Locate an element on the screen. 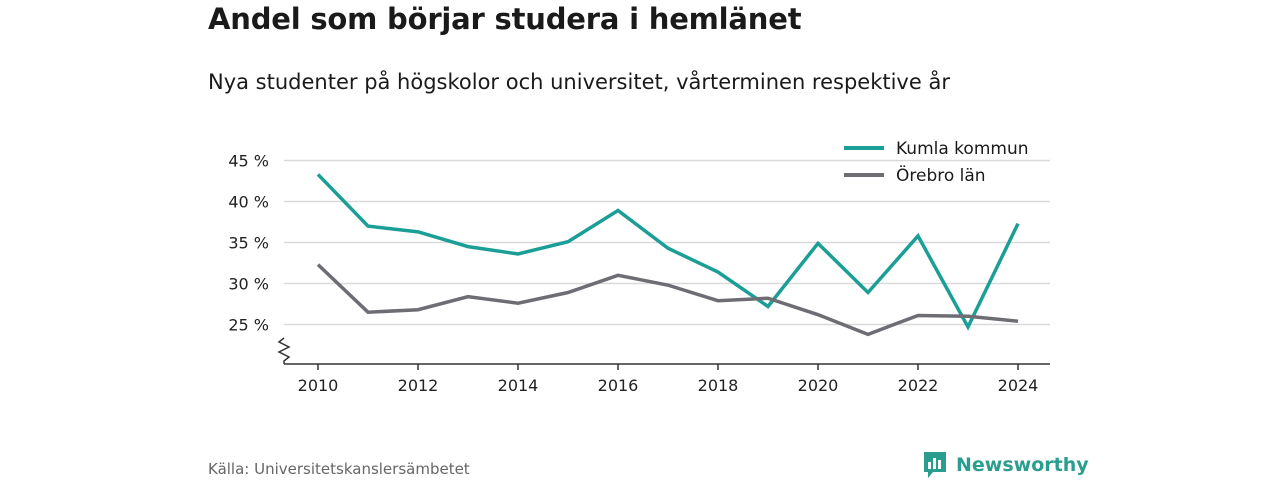  x-tick-label: 2024 is located at coordinates (1018, 385).